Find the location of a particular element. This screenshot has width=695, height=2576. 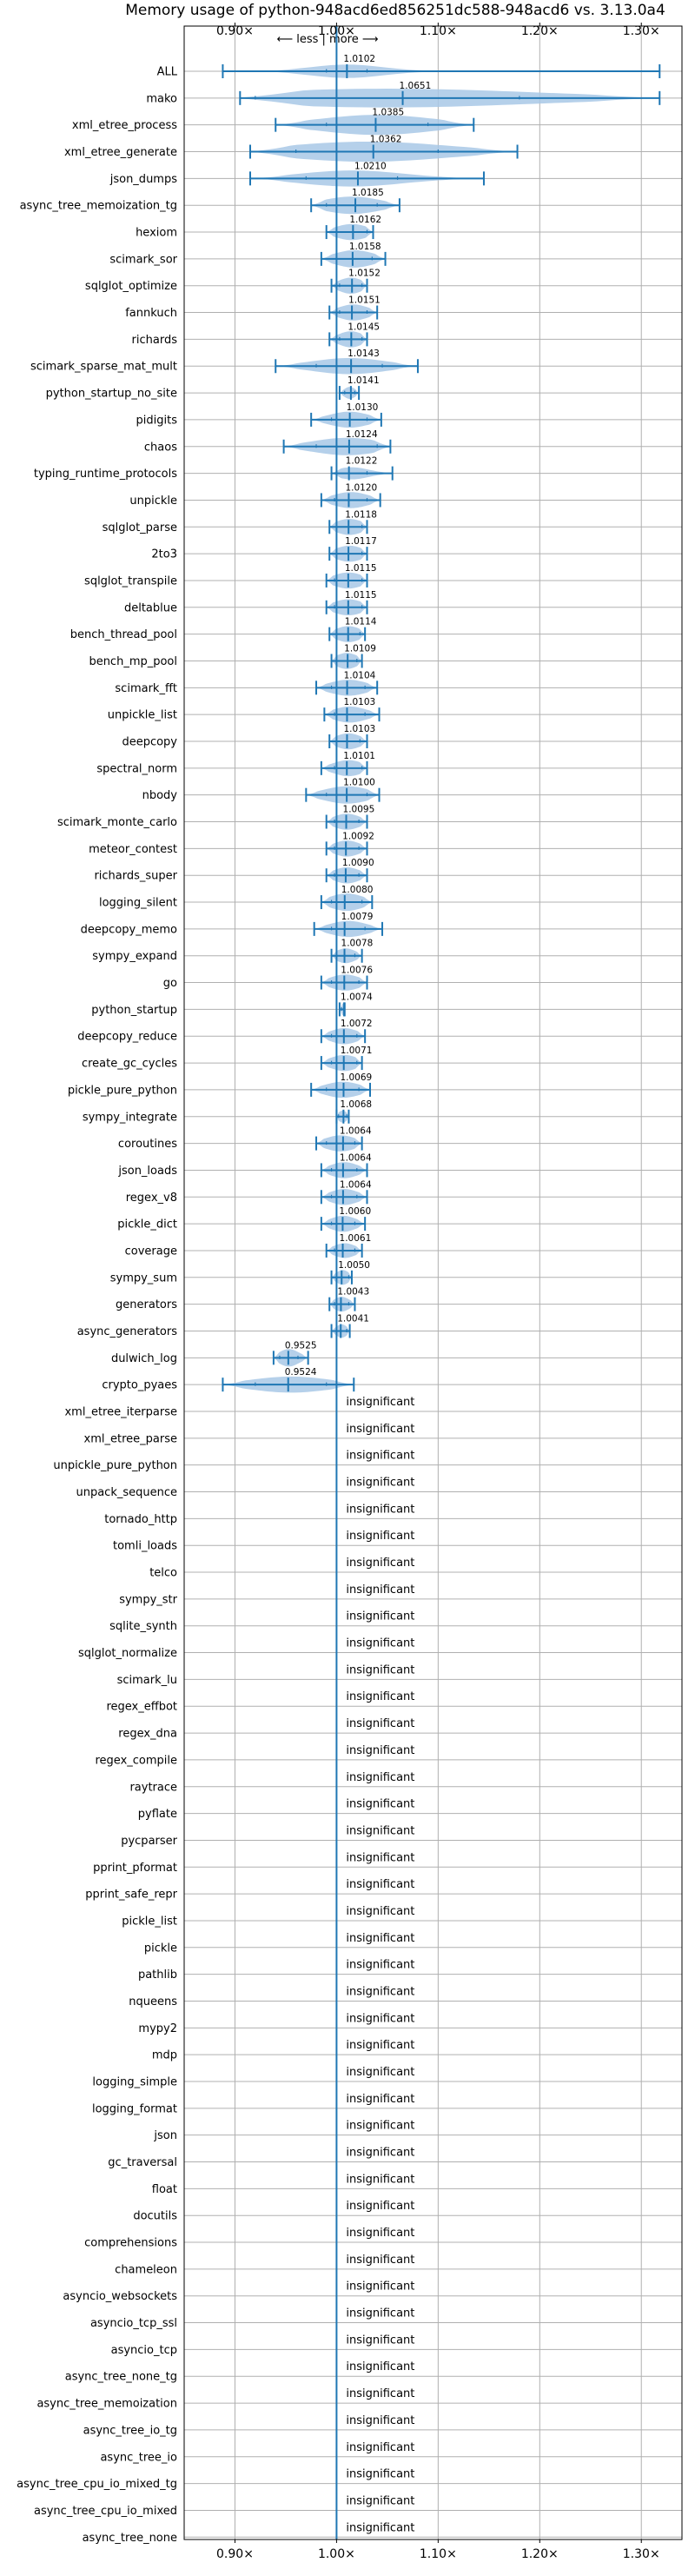

benchmark-row: xml_etree_parse insignificant is located at coordinates (249, 1434).